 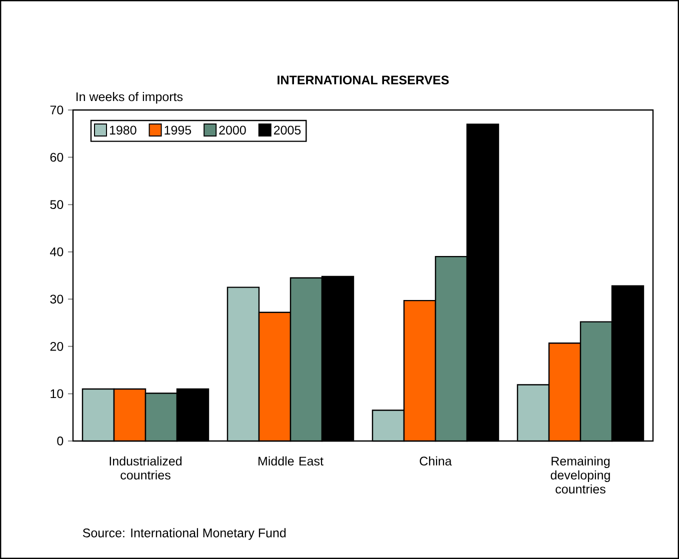 I want to click on y-tick-label: 20, so click(x=57, y=346).